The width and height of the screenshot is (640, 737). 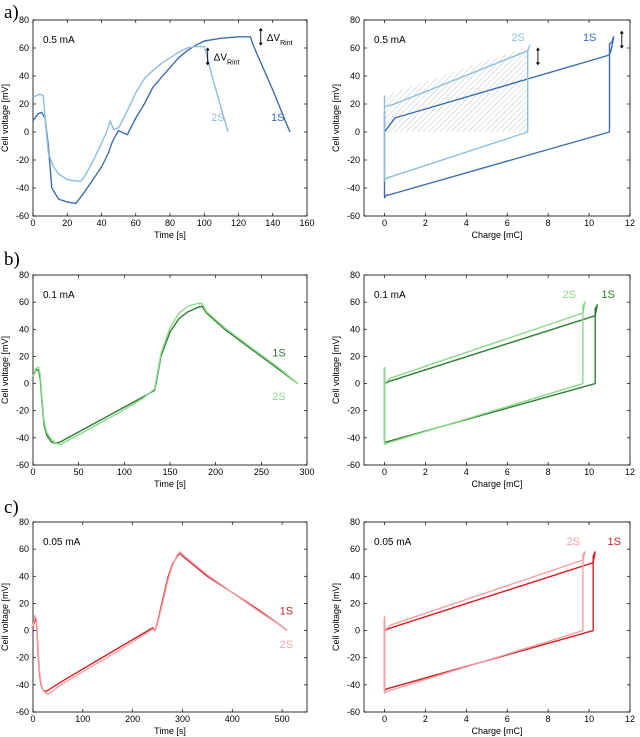 What do you see at coordinates (136, 223) in the screenshot?
I see `x-tick-label: 60` at bounding box center [136, 223].